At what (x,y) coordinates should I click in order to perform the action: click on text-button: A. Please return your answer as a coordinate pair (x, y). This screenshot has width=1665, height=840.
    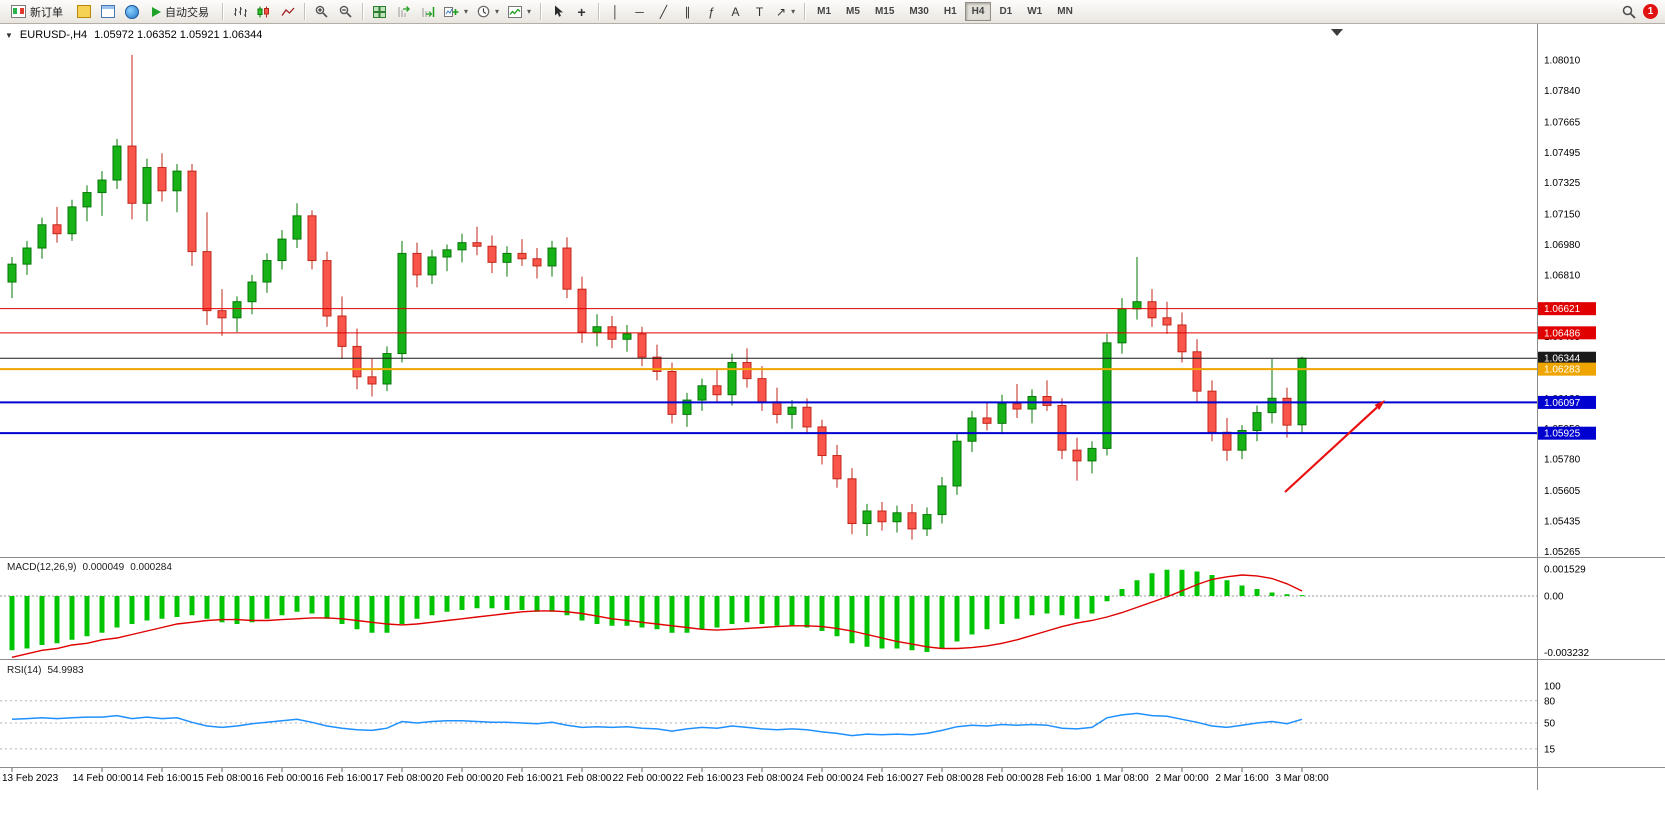
    Looking at the image, I should click on (735, 11).